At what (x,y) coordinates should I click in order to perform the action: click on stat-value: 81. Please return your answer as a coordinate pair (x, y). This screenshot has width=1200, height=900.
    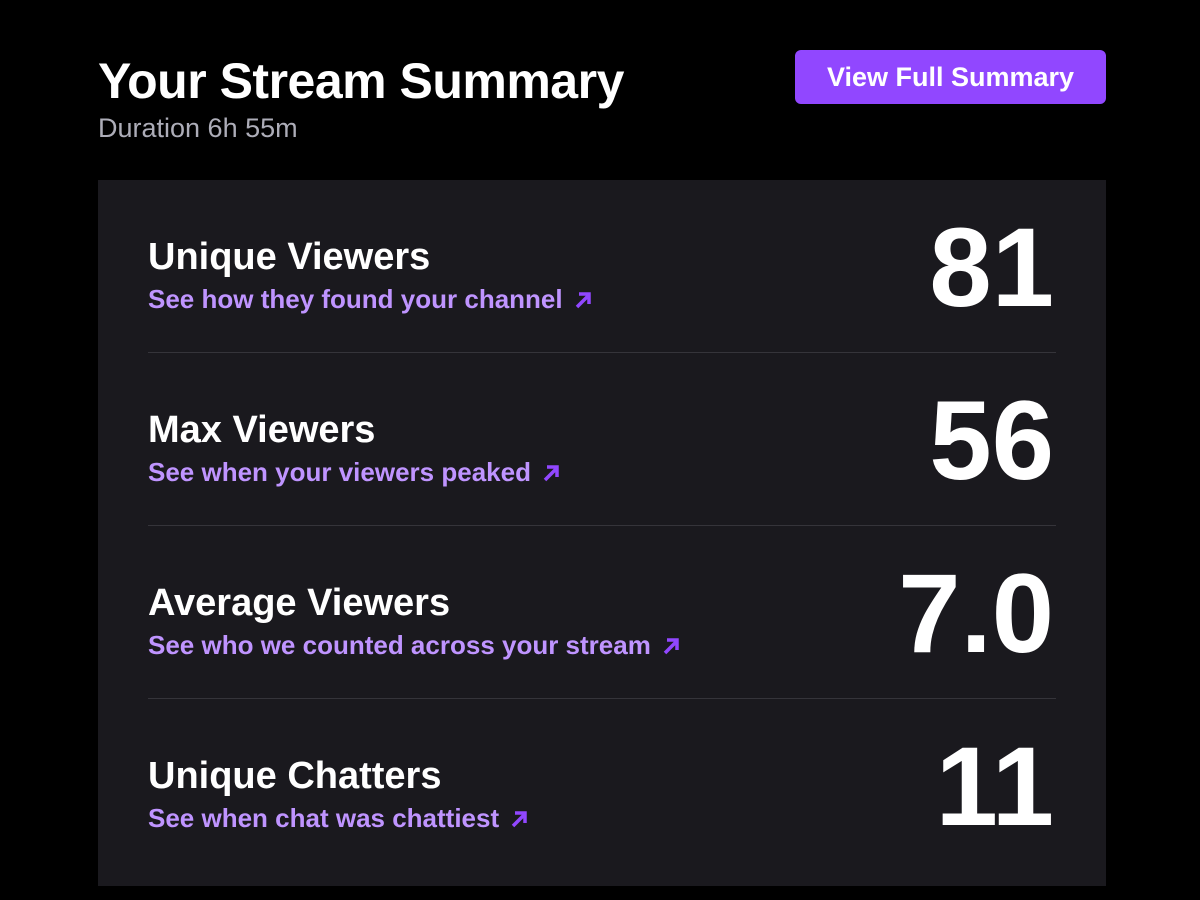
    Looking at the image, I should click on (991, 267).